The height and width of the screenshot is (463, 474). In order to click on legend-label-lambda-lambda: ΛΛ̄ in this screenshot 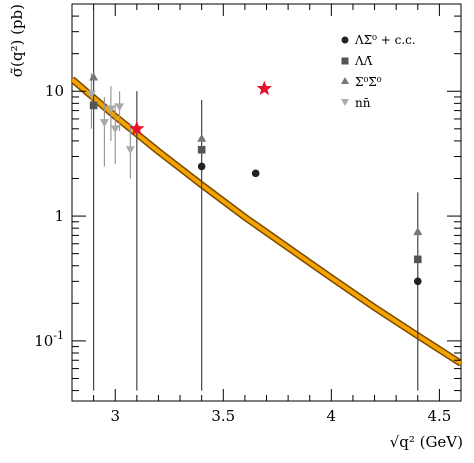, I will do `click(363, 61)`.